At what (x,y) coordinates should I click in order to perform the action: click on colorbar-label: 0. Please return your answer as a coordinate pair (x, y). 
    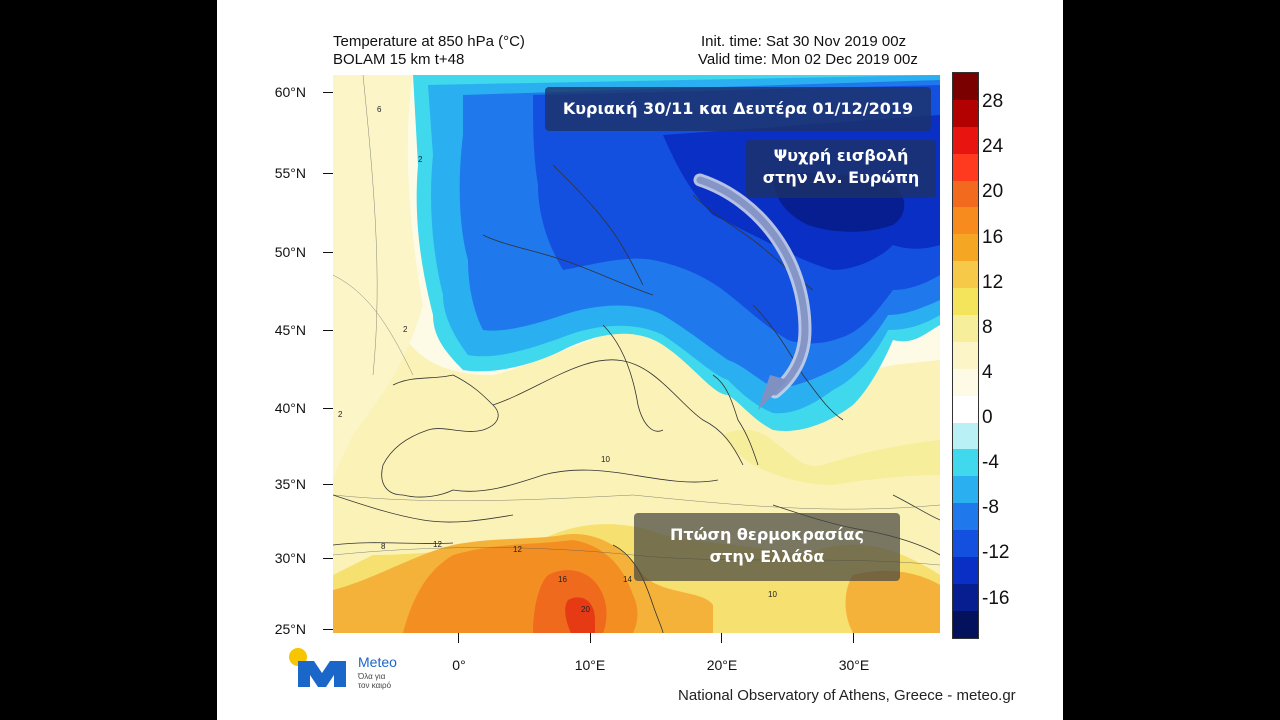
    Looking at the image, I should click on (987, 417).